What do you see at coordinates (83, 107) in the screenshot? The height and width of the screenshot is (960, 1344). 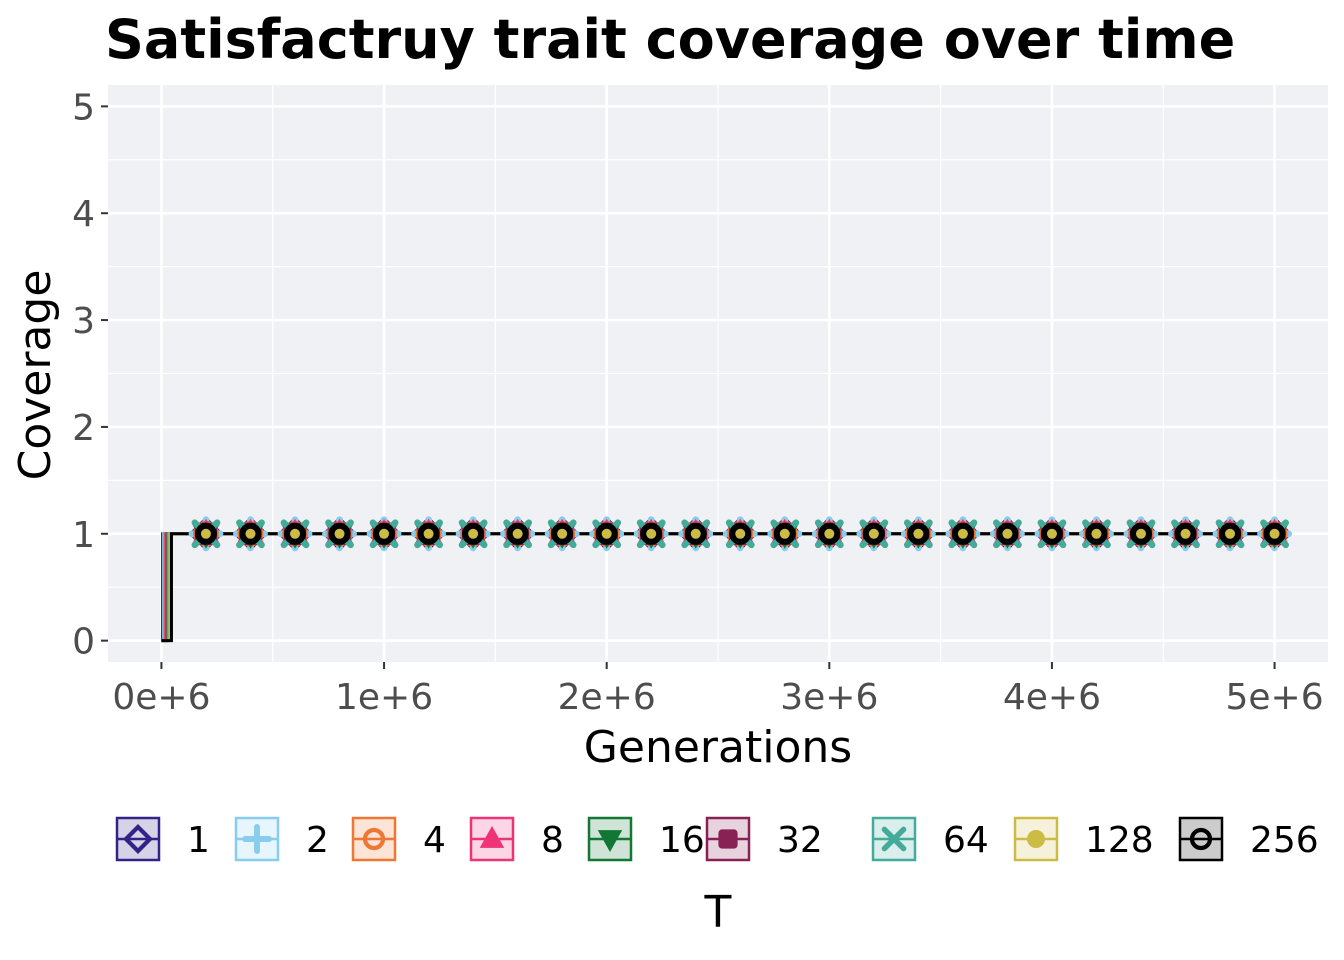 I see `y-tick-label: 5` at bounding box center [83, 107].